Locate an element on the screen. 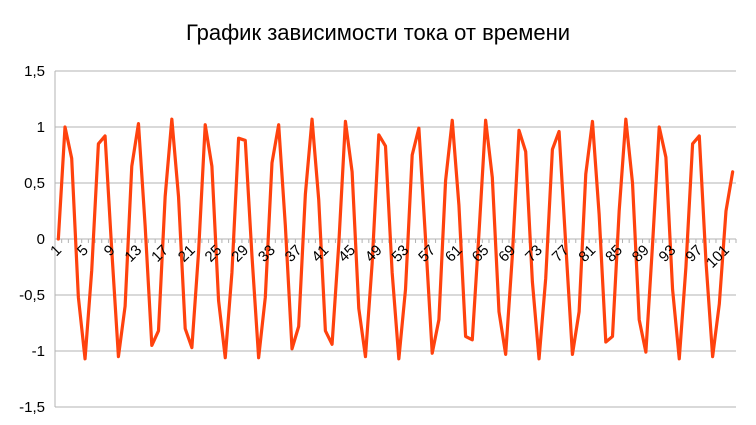 This screenshot has width=756, height=425. y-tick-label: -0,5 is located at coordinates (32, 295).